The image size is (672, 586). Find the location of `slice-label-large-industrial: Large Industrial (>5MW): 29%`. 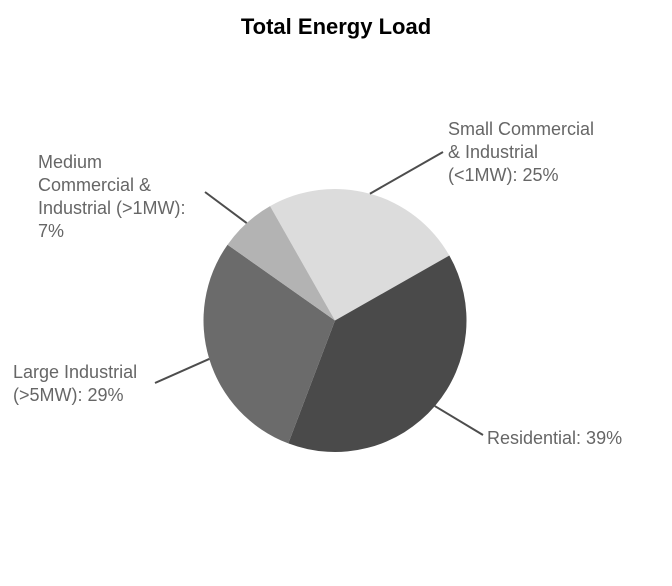

slice-label-large-industrial: Large Industrial (>5MW): 29% is located at coordinates (75, 383).